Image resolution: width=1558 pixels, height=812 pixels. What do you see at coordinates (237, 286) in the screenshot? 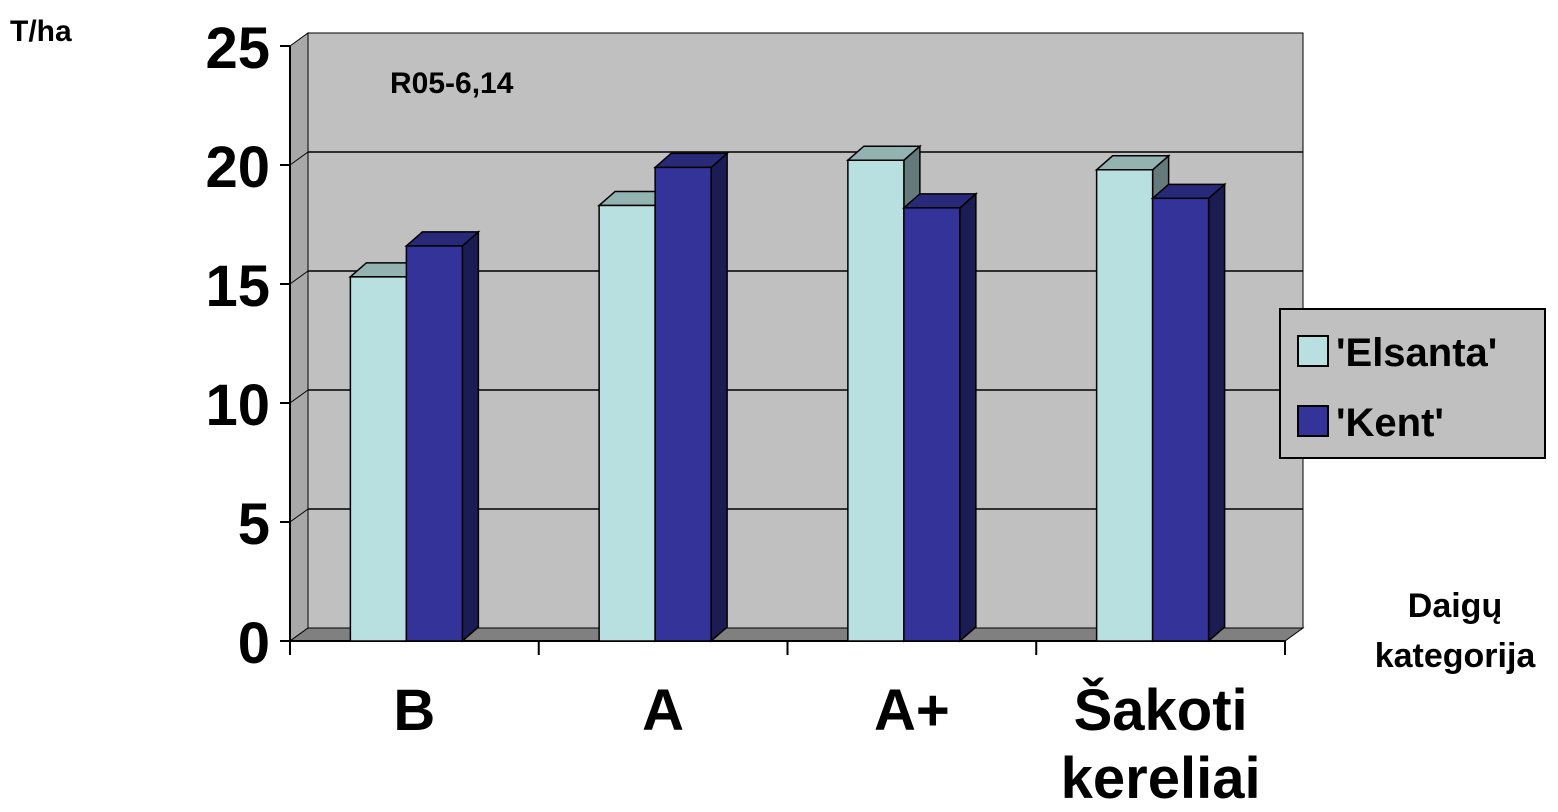
I see `y-tick-label: 15` at bounding box center [237, 286].